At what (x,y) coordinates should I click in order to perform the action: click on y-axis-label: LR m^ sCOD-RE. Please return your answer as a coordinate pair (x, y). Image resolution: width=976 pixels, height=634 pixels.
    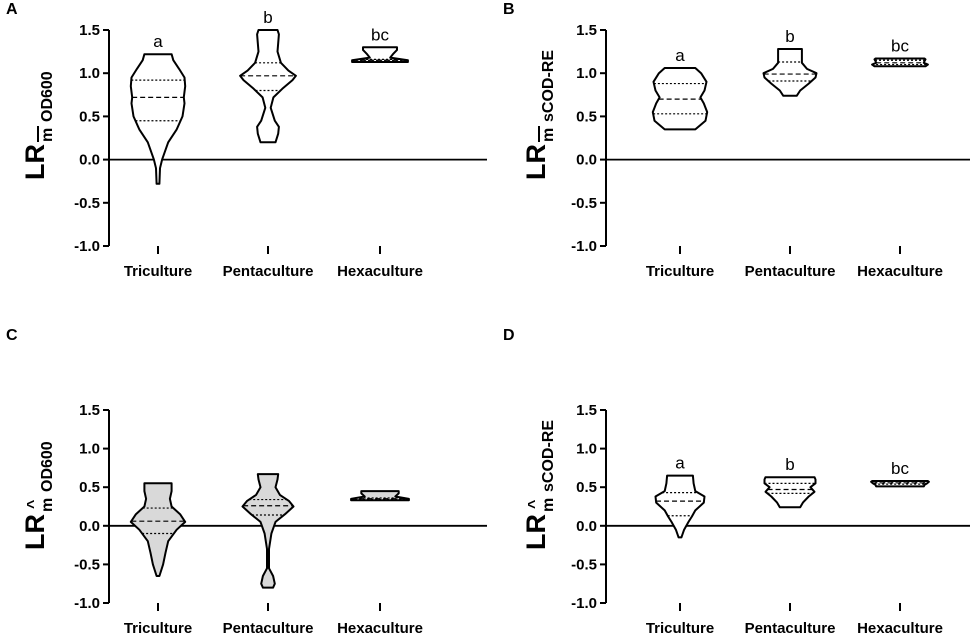
    Looking at the image, I should click on (539, 485).